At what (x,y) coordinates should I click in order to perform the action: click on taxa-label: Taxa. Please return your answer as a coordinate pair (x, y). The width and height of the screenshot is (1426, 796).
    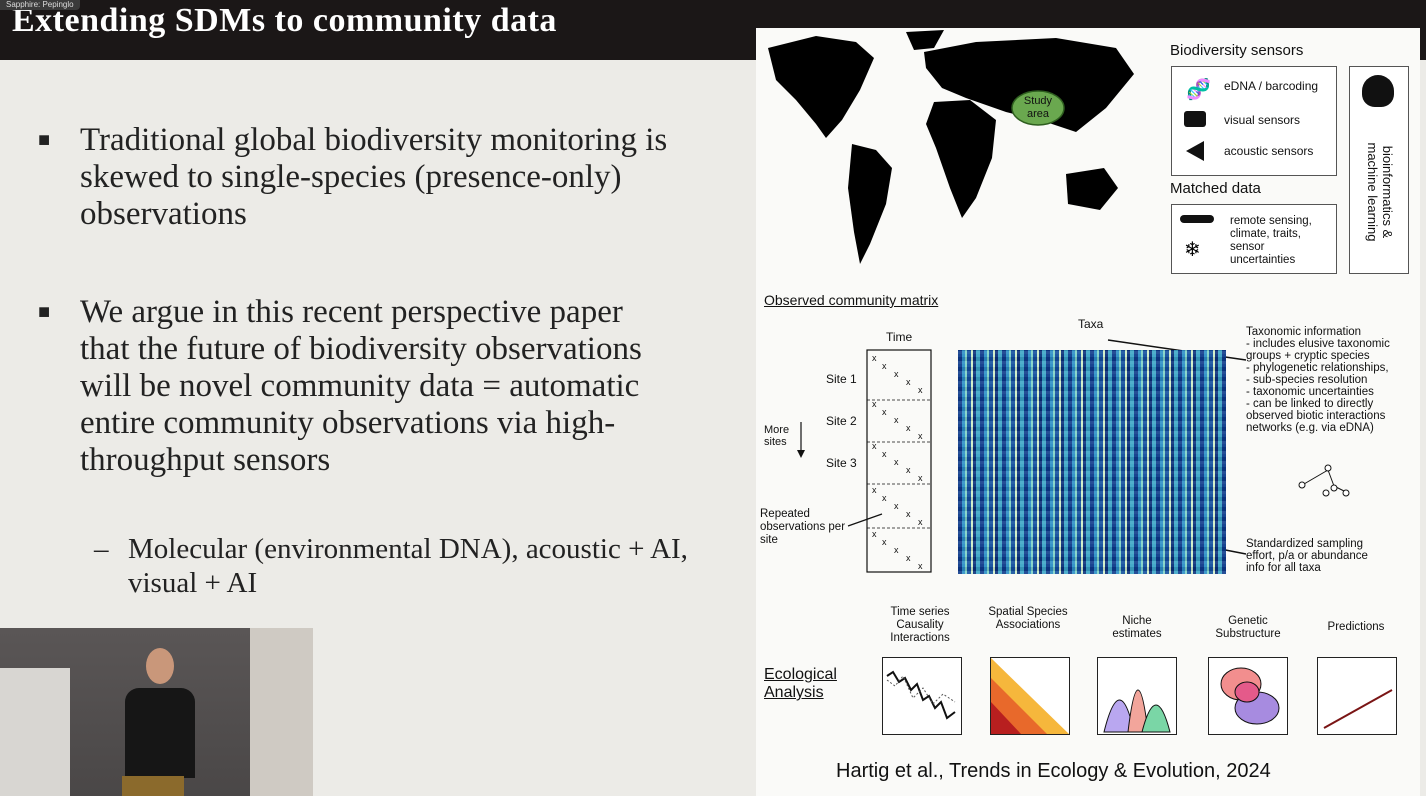
    Looking at the image, I should click on (1091, 324).